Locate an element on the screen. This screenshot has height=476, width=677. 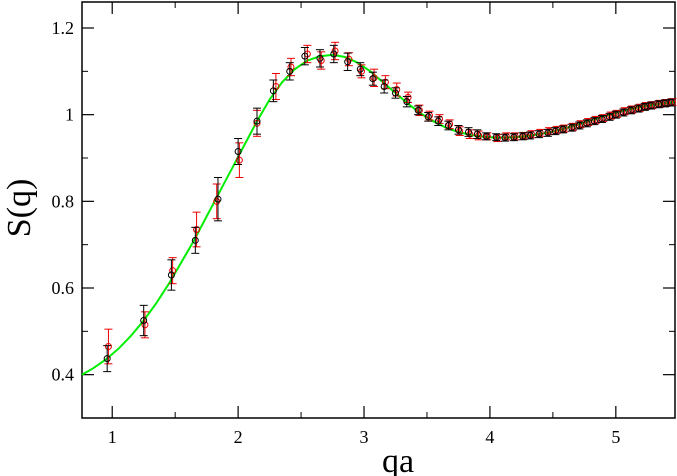
x-tick-label: 5 is located at coordinates (615, 437).